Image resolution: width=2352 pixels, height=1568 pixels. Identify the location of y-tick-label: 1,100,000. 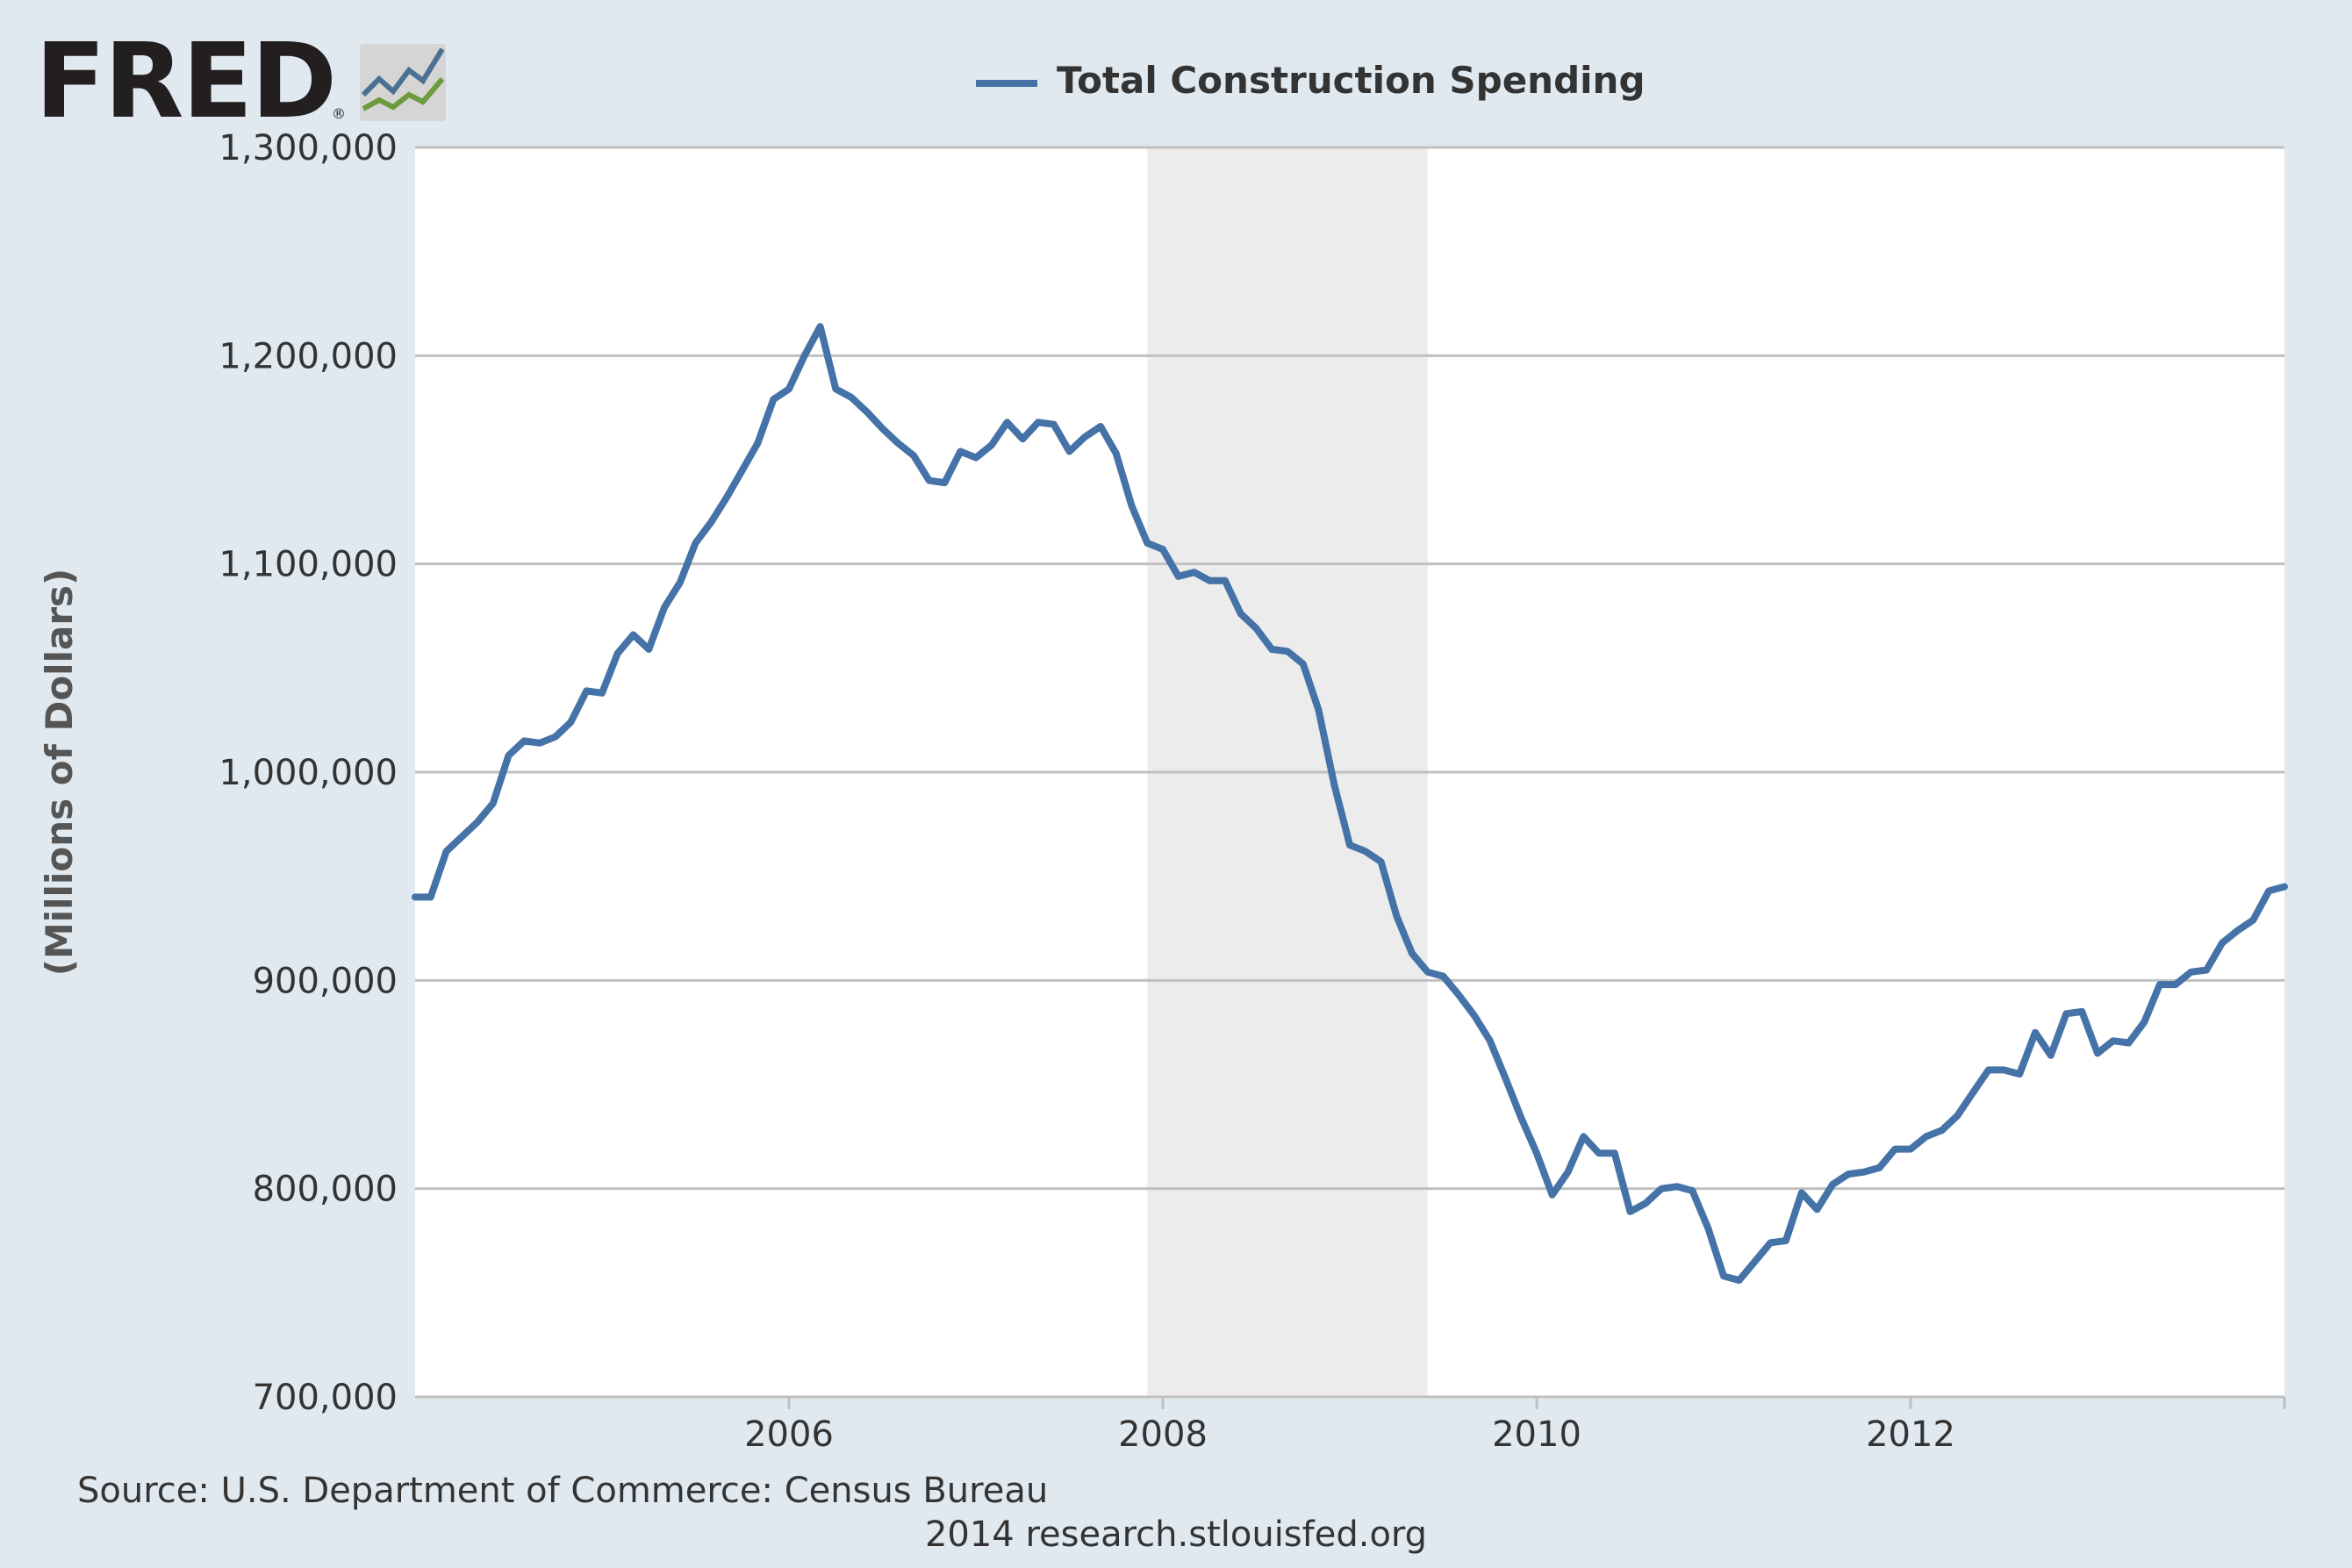
(308, 565).